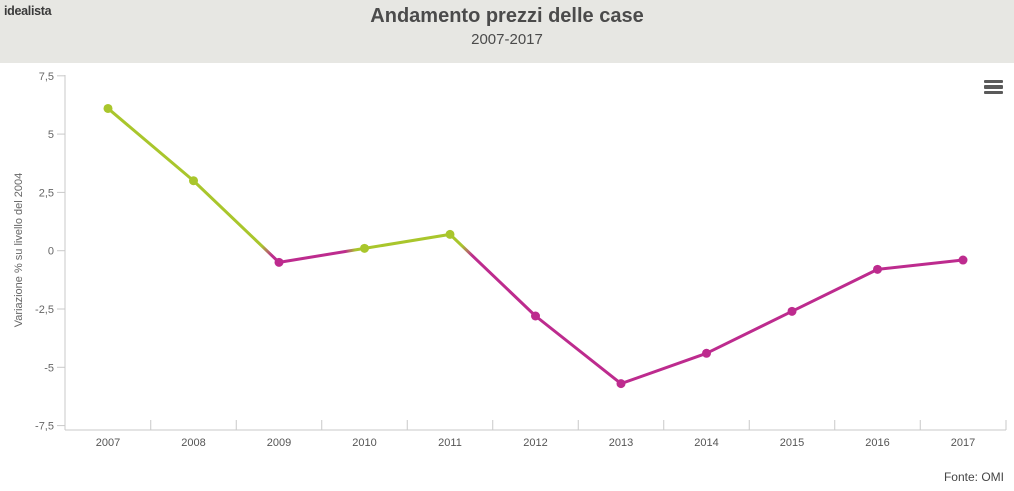 This screenshot has height=491, width=1014. Describe the element at coordinates (535, 316) in the screenshot. I see `data-point-2012` at that location.